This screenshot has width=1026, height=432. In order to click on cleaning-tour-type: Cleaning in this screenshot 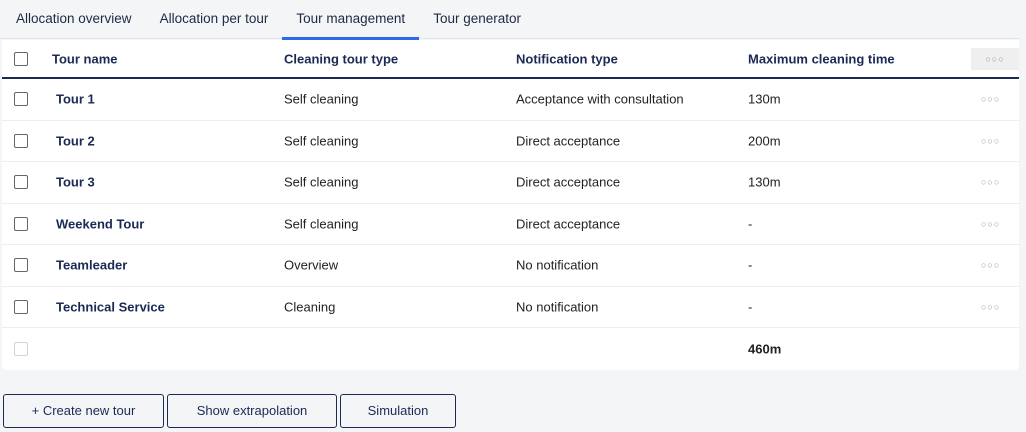, I will do `click(310, 307)`.